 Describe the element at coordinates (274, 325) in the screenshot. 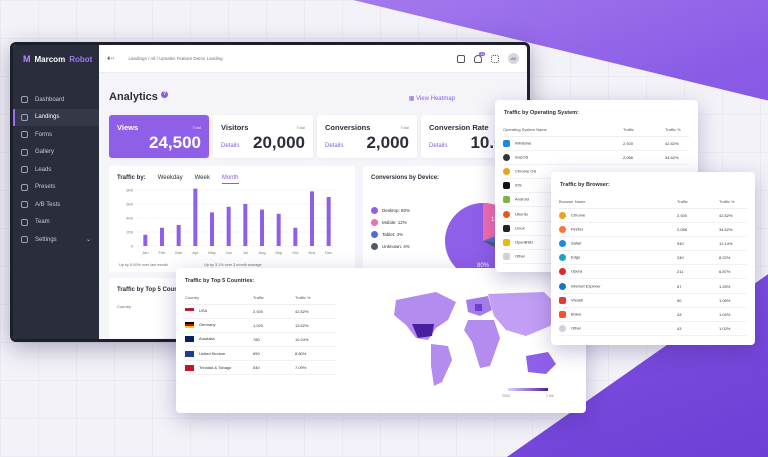

I see `country-traffic: 1,020` at that location.